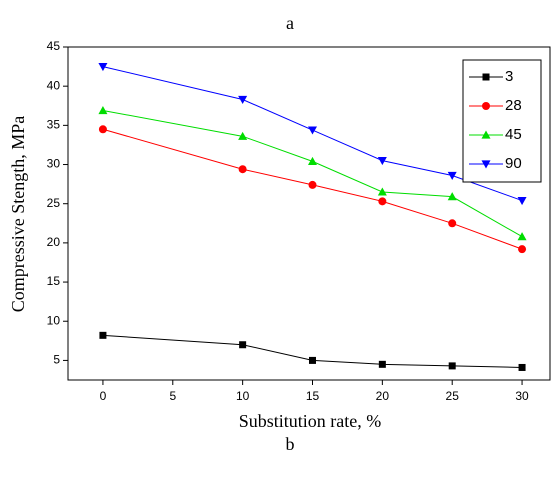 Image resolution: width=552 pixels, height=481 pixels. I want to click on x-tick-label: 10, so click(243, 396).